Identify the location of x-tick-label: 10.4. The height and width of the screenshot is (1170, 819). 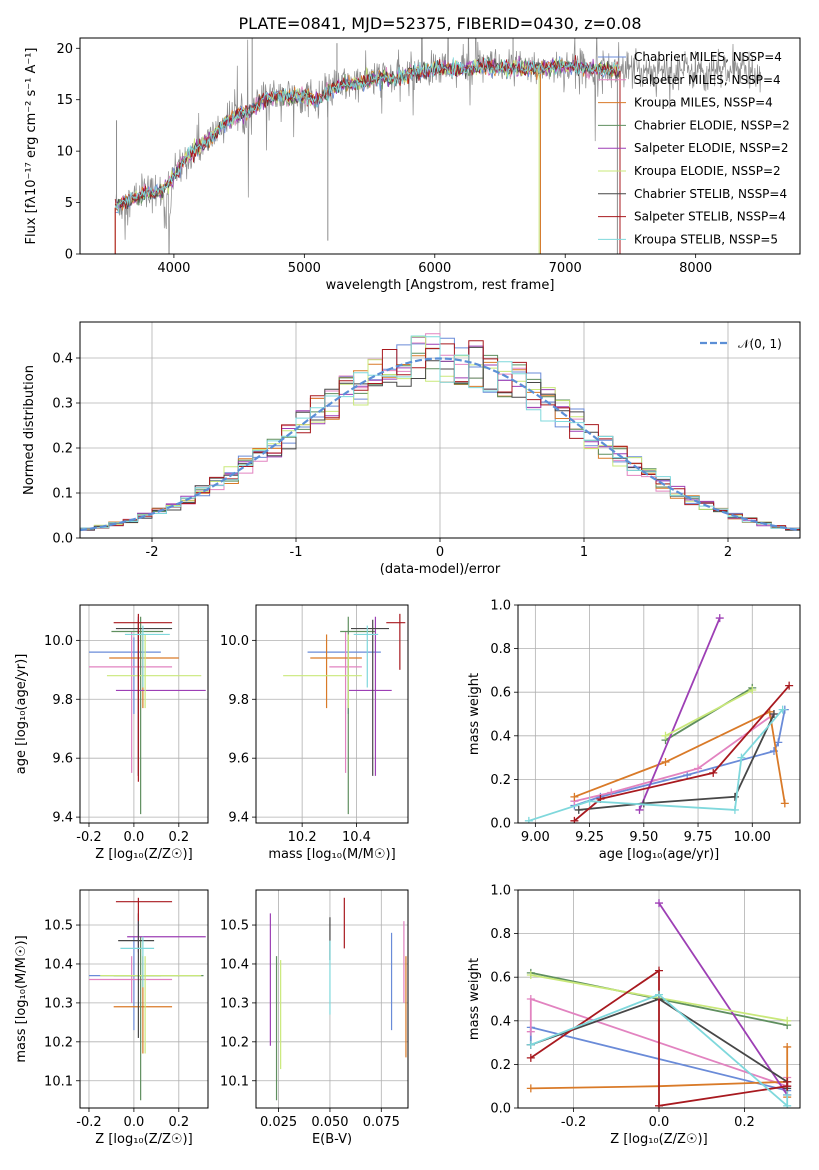
(356, 837).